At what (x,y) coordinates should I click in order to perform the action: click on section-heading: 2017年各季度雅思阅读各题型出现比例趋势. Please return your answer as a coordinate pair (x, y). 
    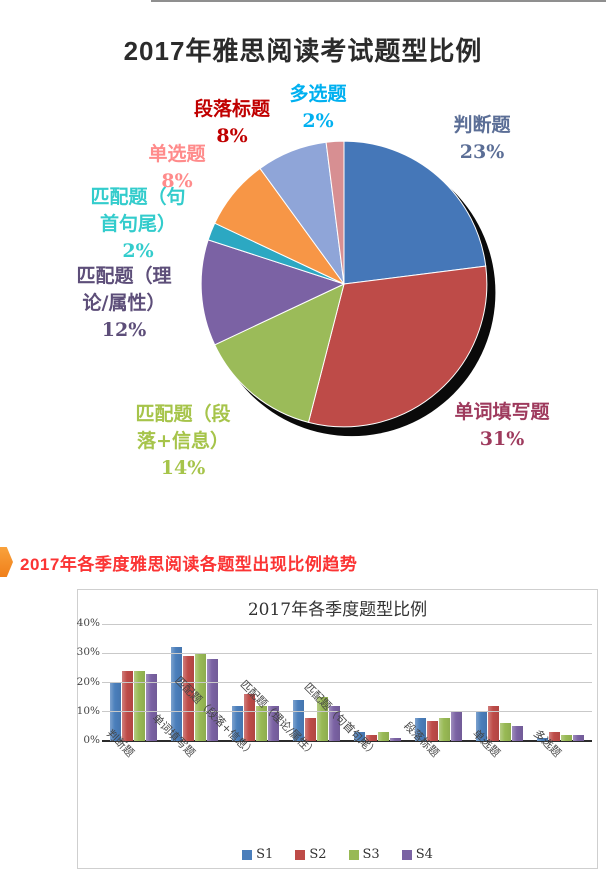
    Looking at the image, I should click on (178, 562).